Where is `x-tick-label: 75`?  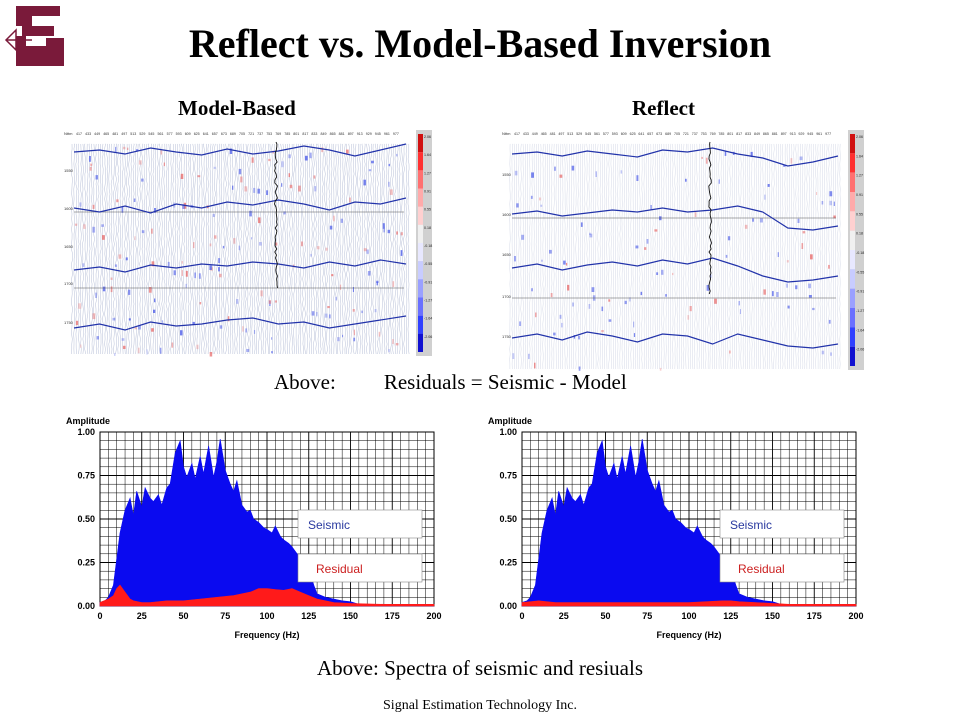
x-tick-label: 75 is located at coordinates (647, 616).